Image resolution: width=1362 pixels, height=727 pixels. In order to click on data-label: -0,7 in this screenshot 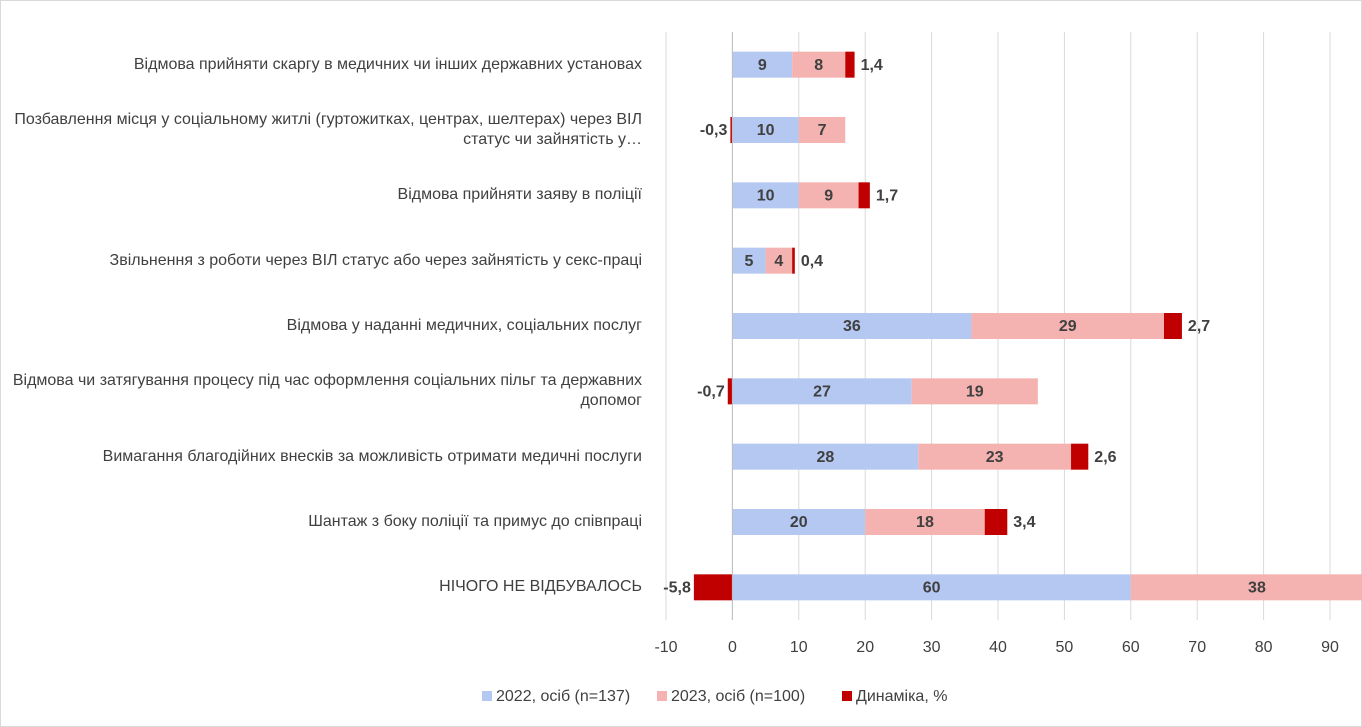, I will do `click(711, 392)`.